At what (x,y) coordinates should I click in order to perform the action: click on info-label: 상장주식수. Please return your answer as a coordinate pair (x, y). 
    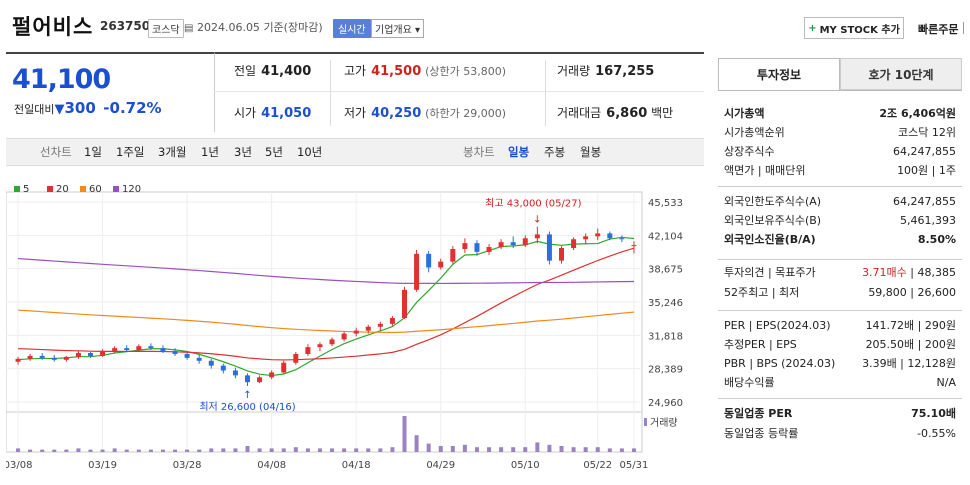
    Looking at the image, I should click on (749, 151).